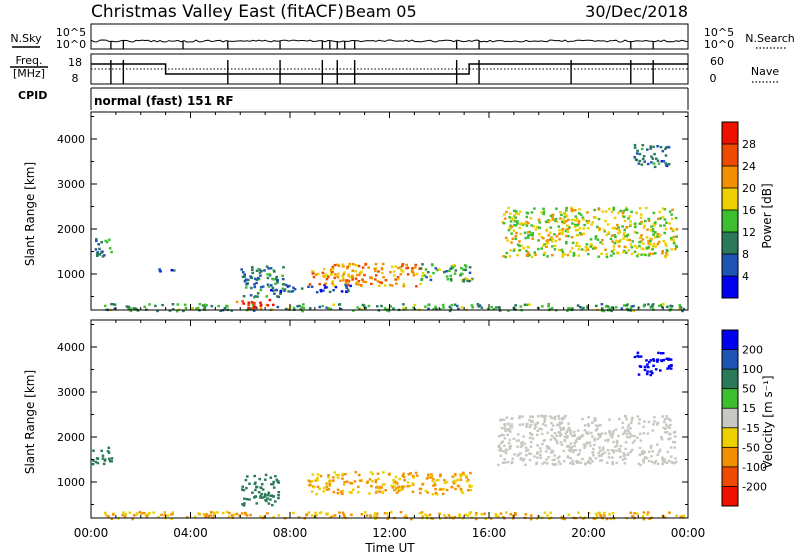 This screenshot has height=554, width=800. Describe the element at coordinates (381, 11) in the screenshot. I see `beam-label: Beam 05` at that location.